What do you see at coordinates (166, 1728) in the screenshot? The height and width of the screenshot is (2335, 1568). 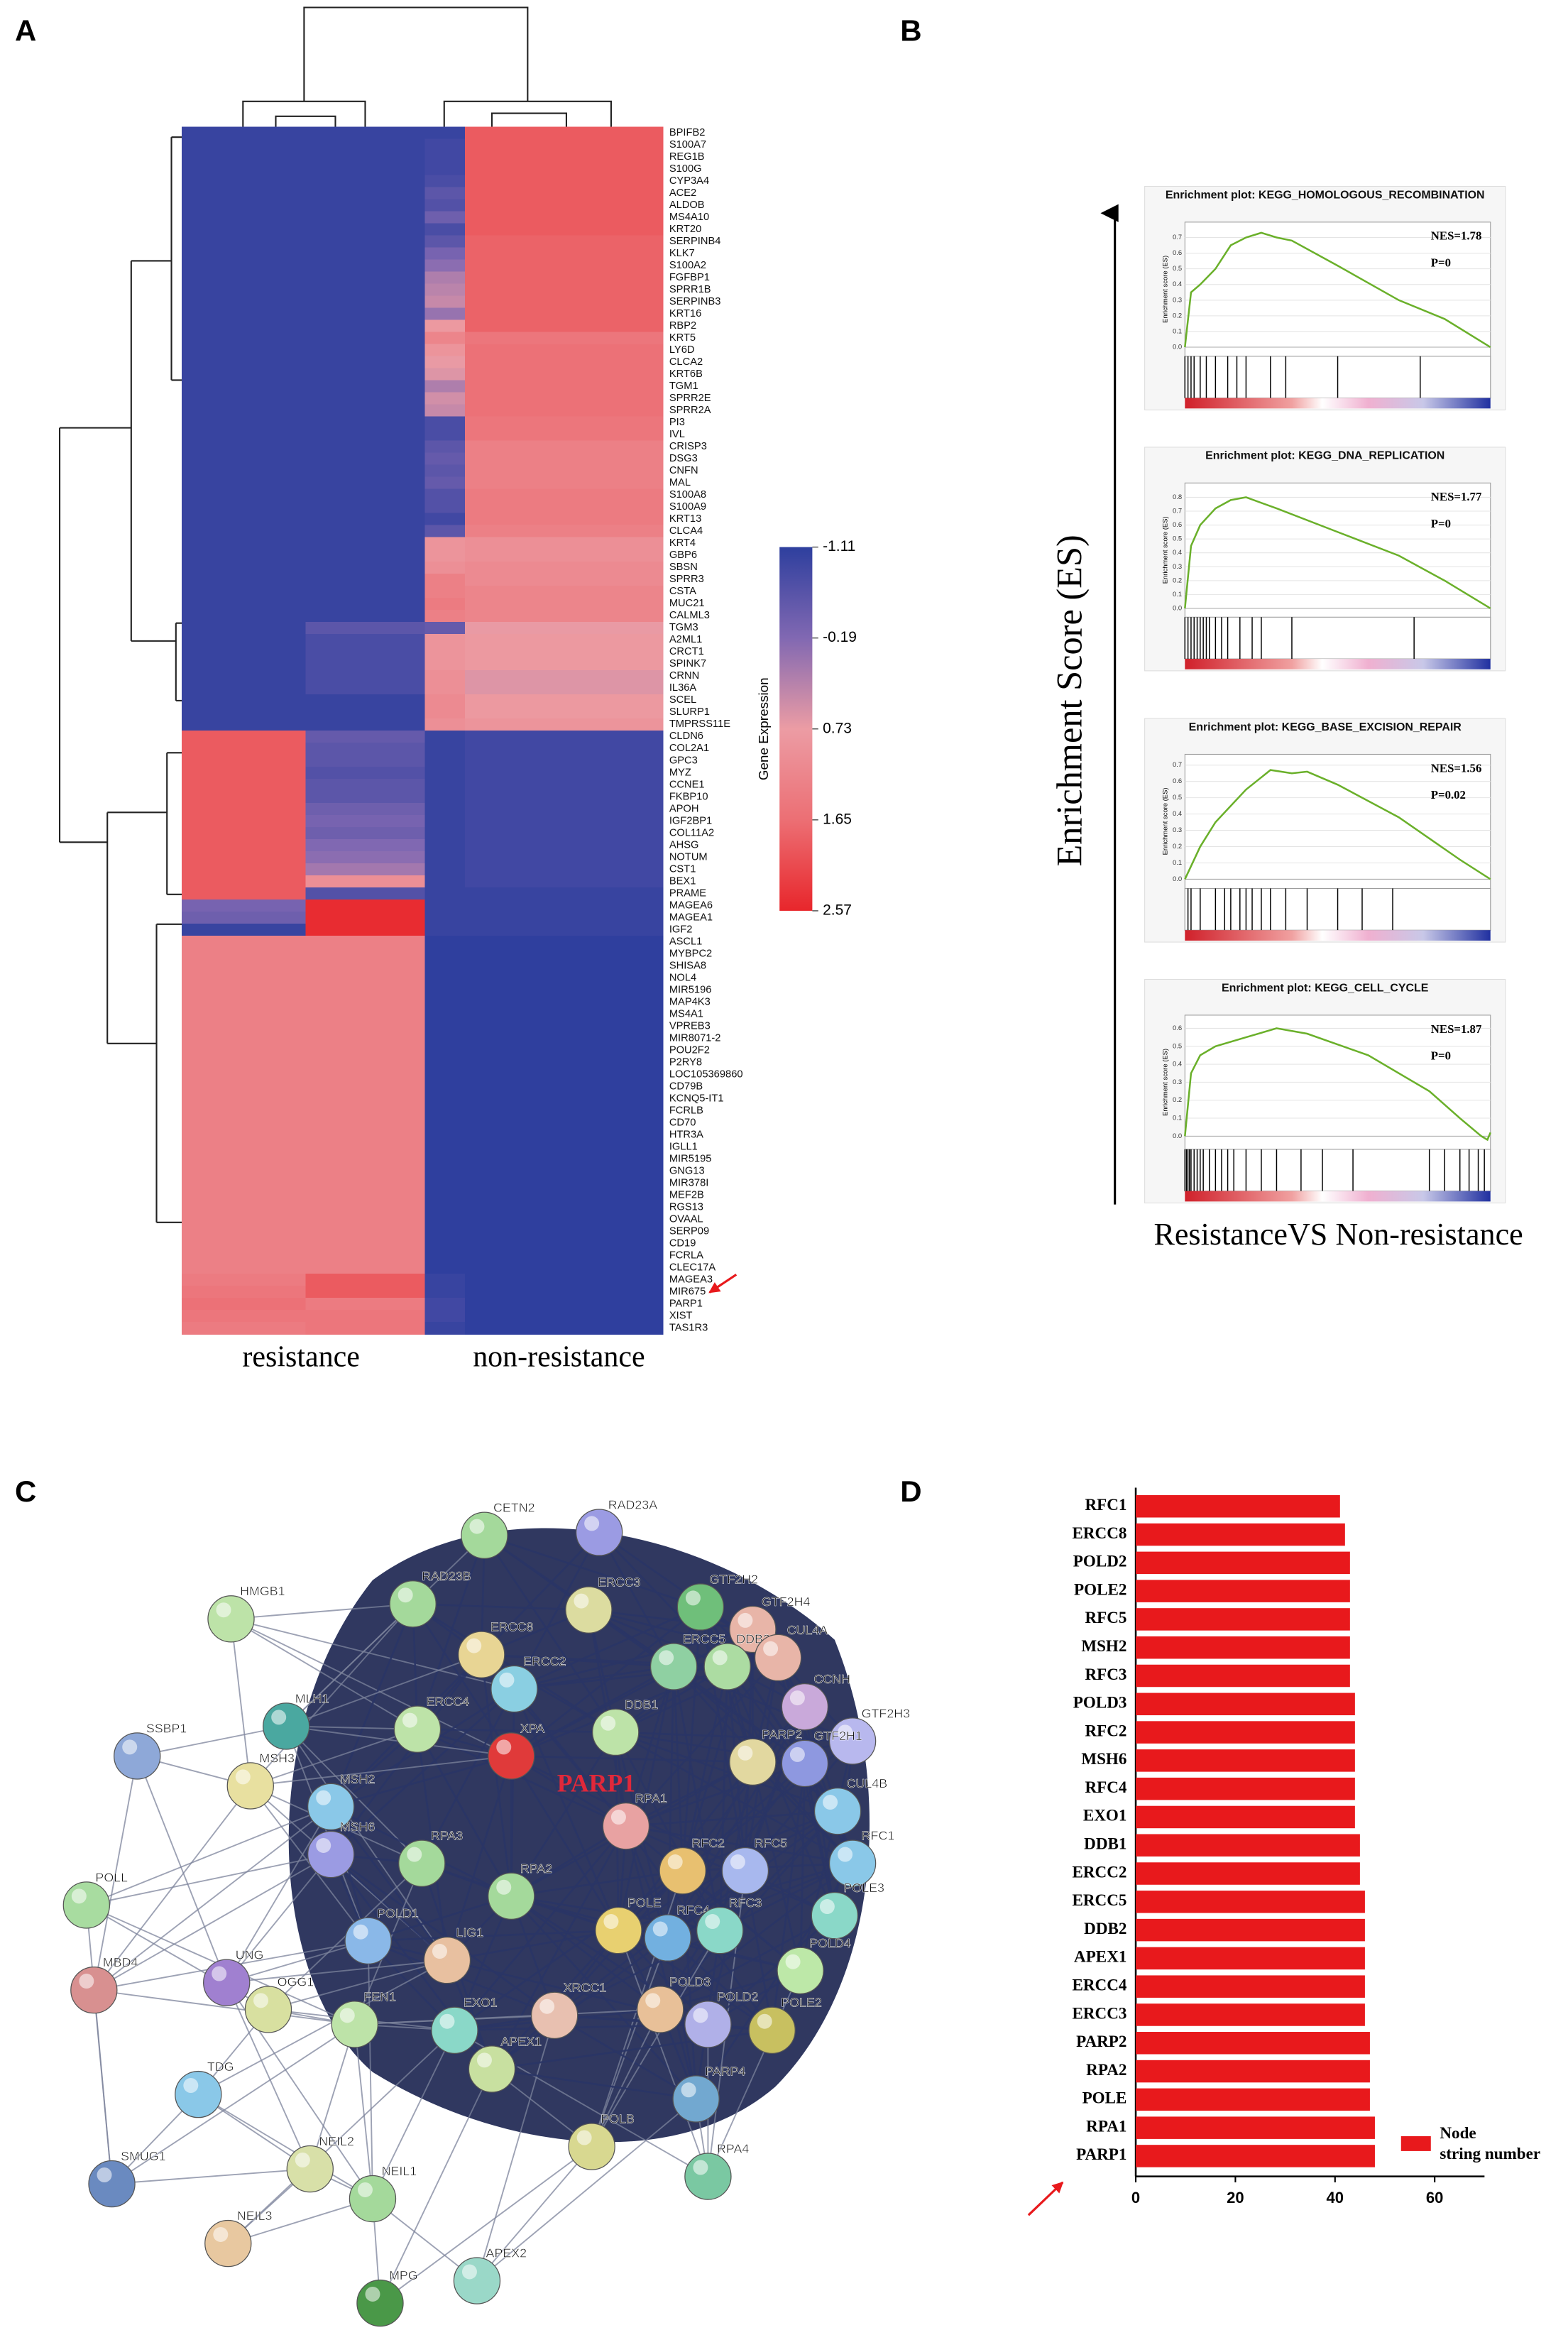 I see `node-label: SSBP1` at bounding box center [166, 1728].